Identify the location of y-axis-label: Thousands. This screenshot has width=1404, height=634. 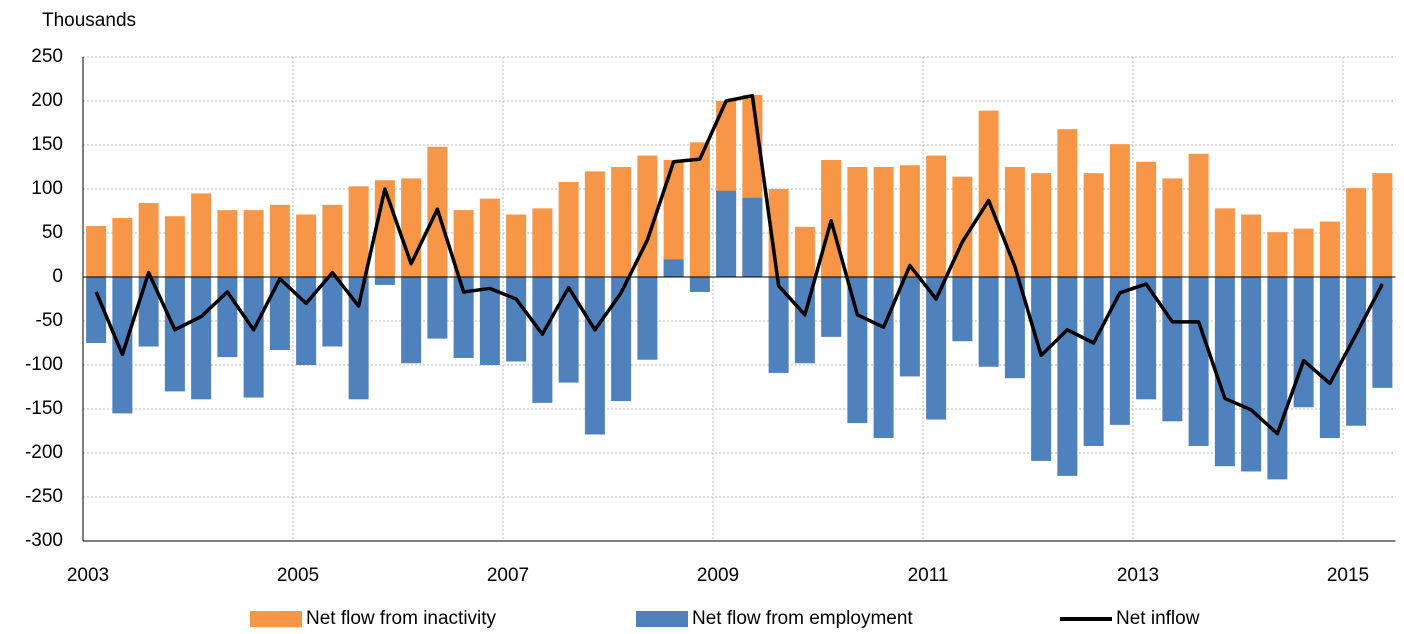
(89, 20).